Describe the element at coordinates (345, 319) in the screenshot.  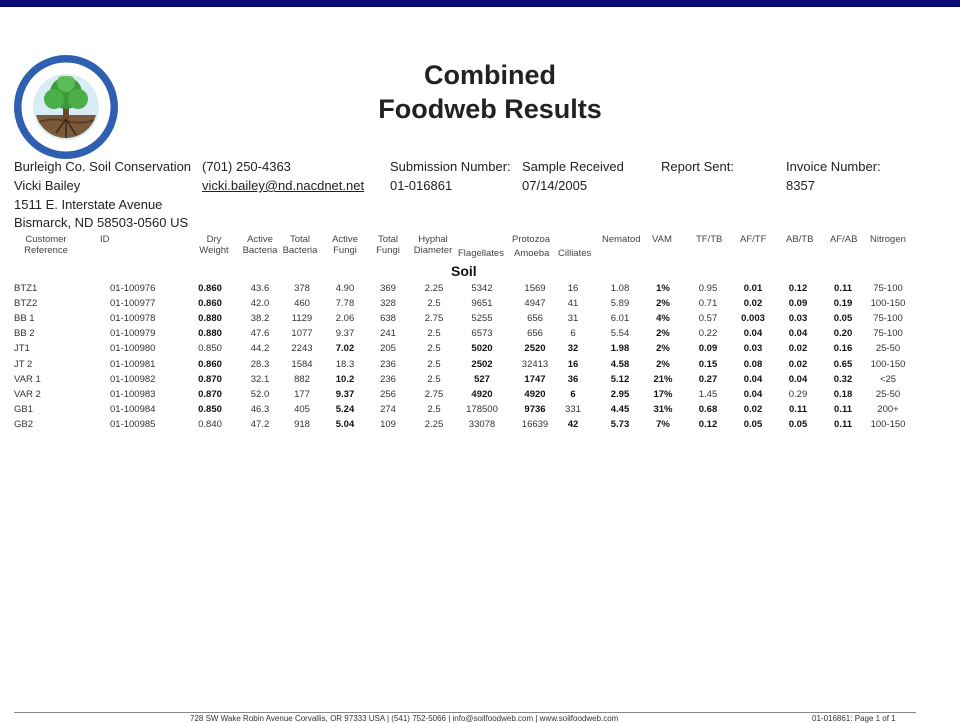
I see `cell-active-fungi: 2.06` at that location.